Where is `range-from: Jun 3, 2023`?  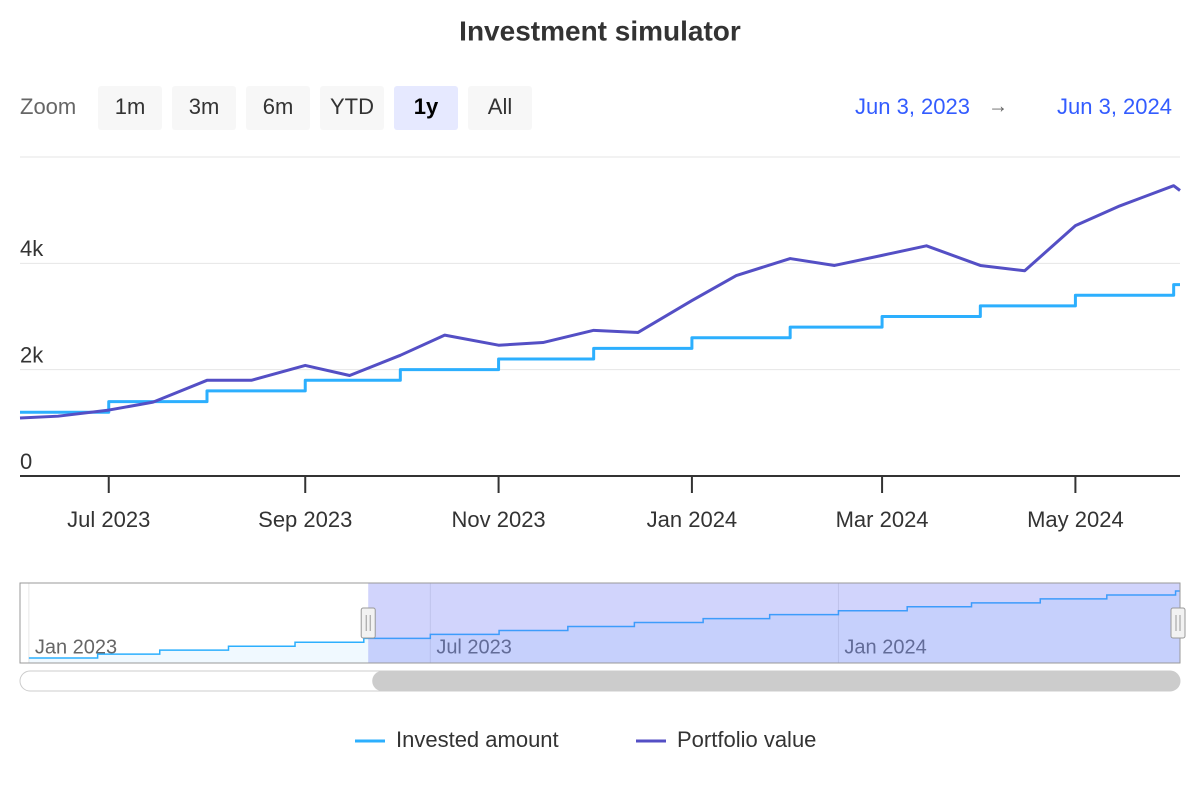
range-from: Jun 3, 2023 is located at coordinates (912, 106).